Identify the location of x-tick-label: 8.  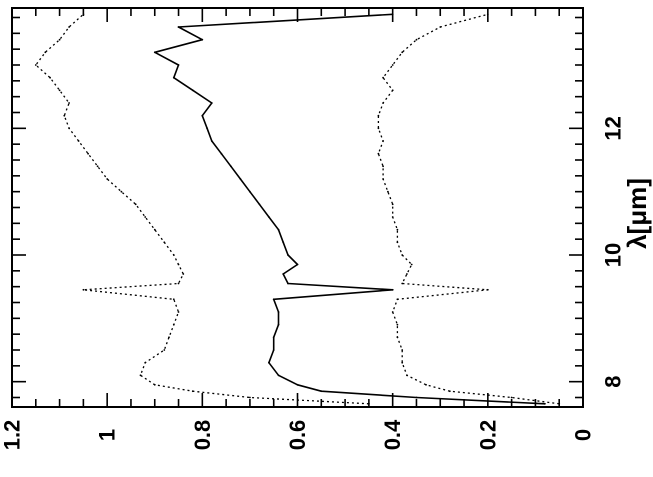
(613, 382).